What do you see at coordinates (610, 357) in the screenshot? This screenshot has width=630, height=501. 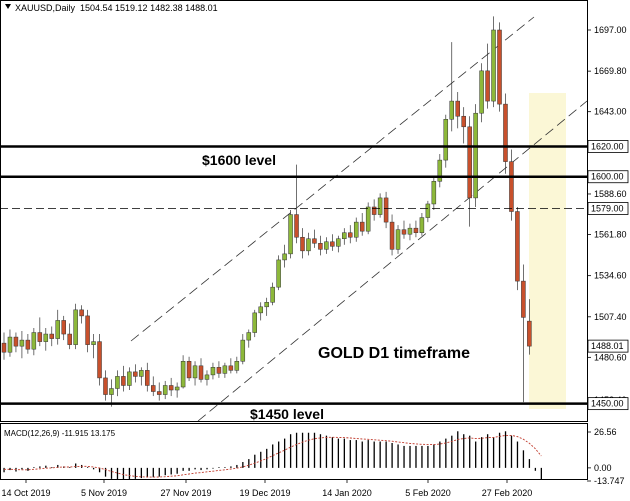 I see `price-tick-label: 1480.60` at bounding box center [610, 357].